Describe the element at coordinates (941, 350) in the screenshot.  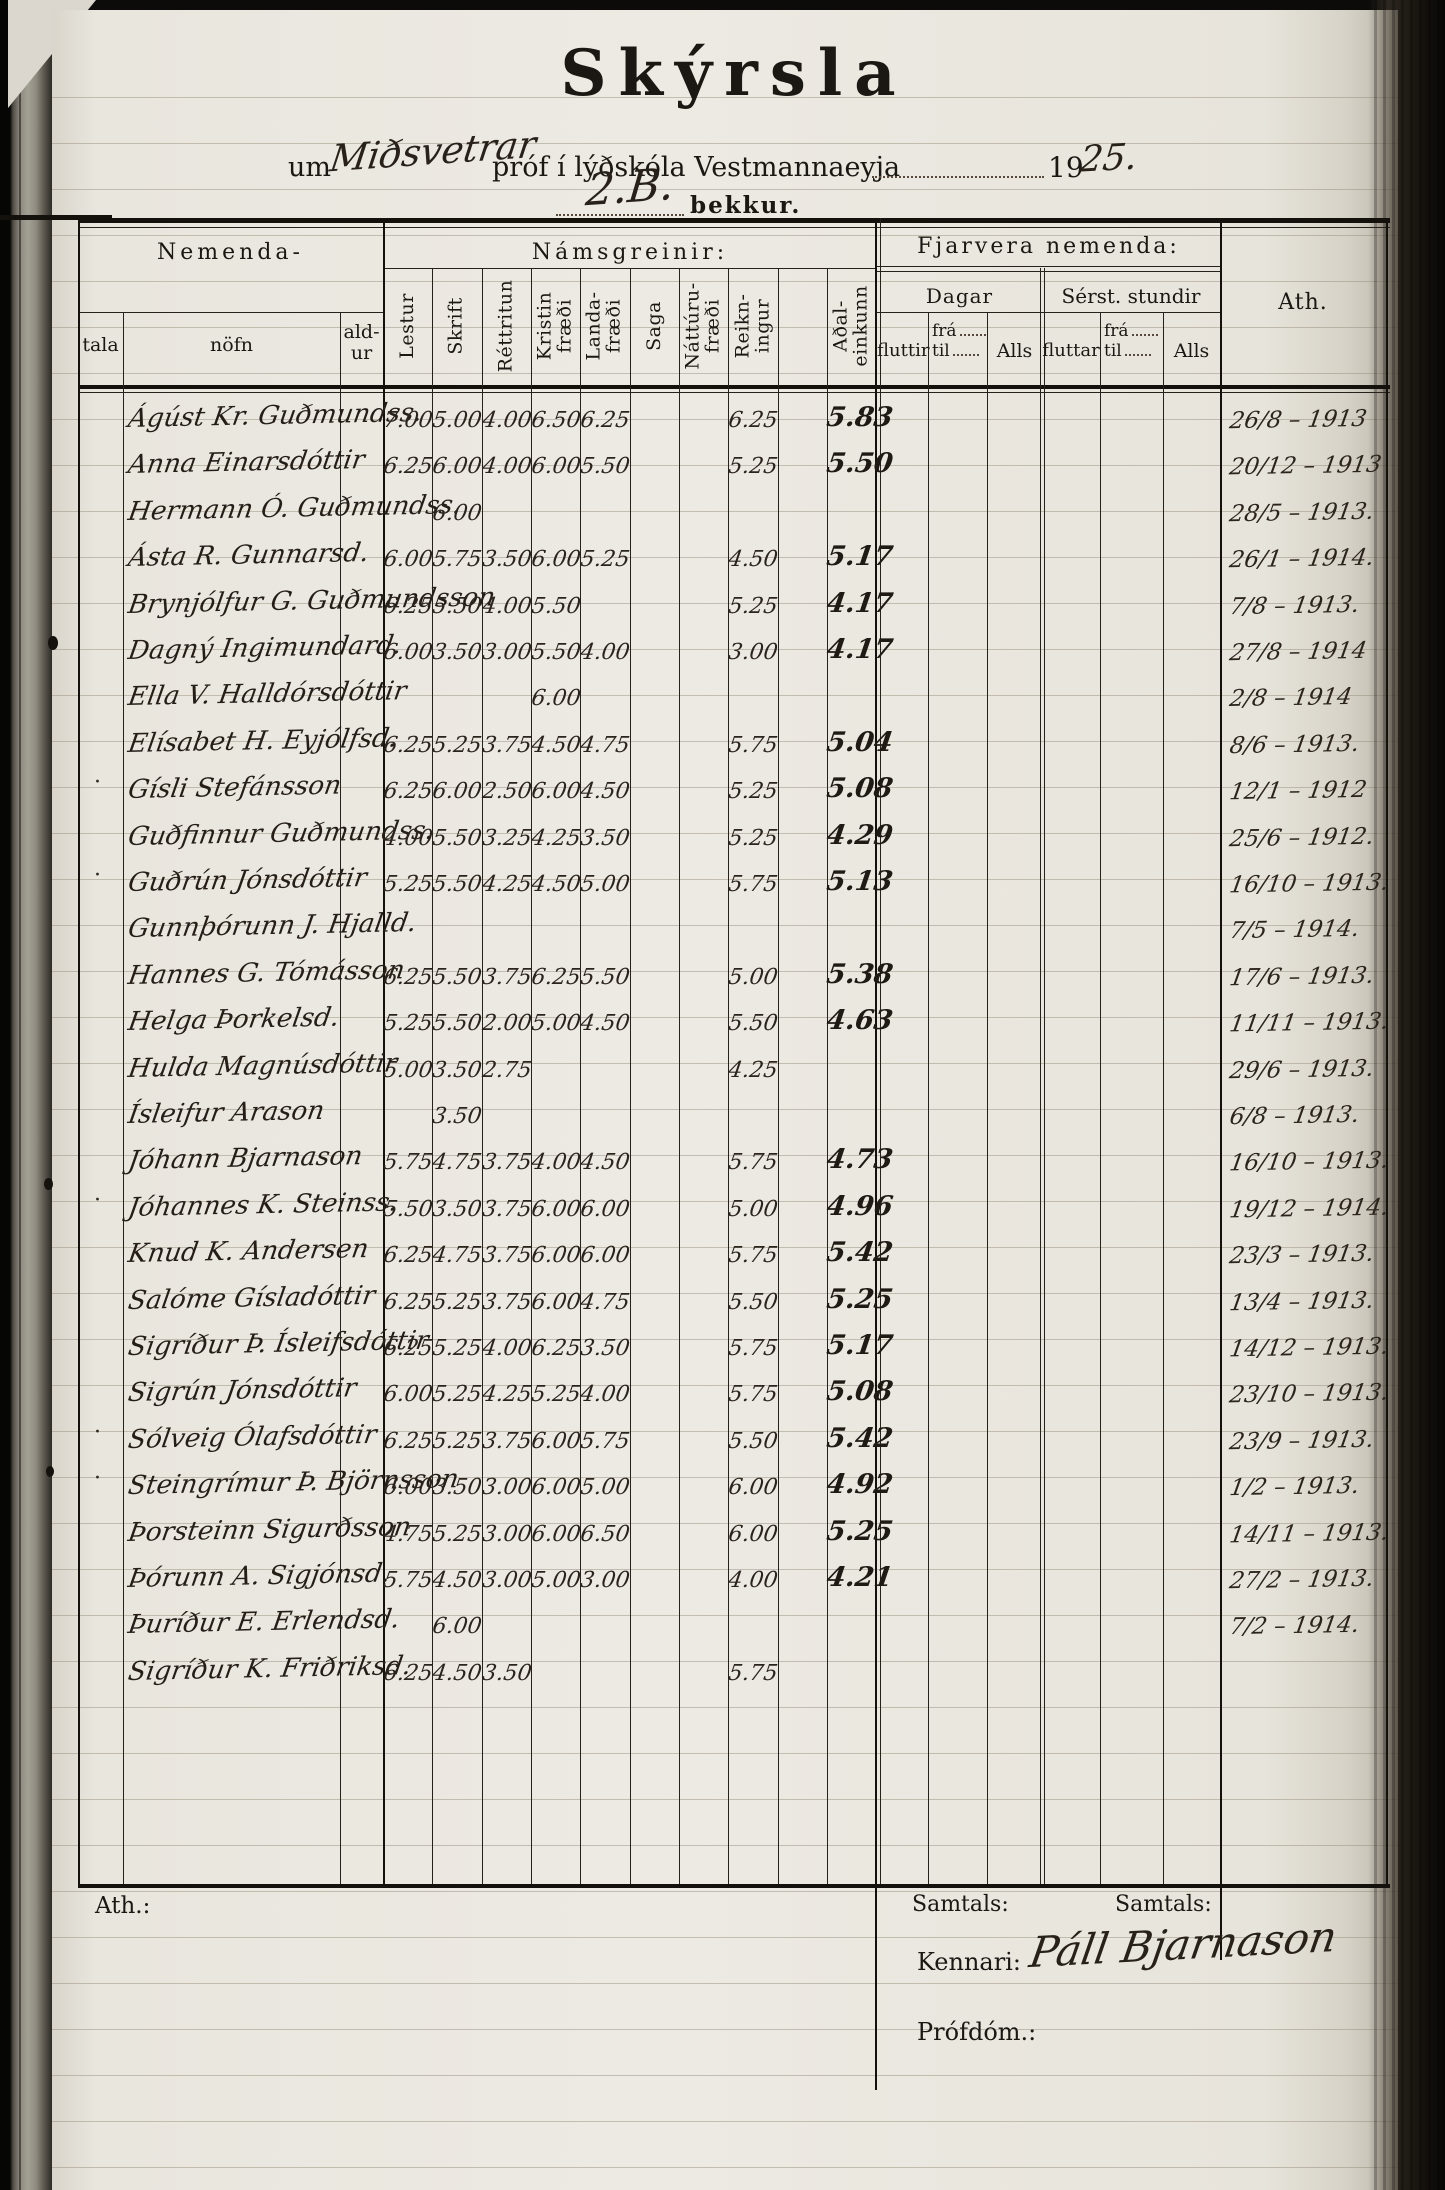
I see `til-label: til` at that location.